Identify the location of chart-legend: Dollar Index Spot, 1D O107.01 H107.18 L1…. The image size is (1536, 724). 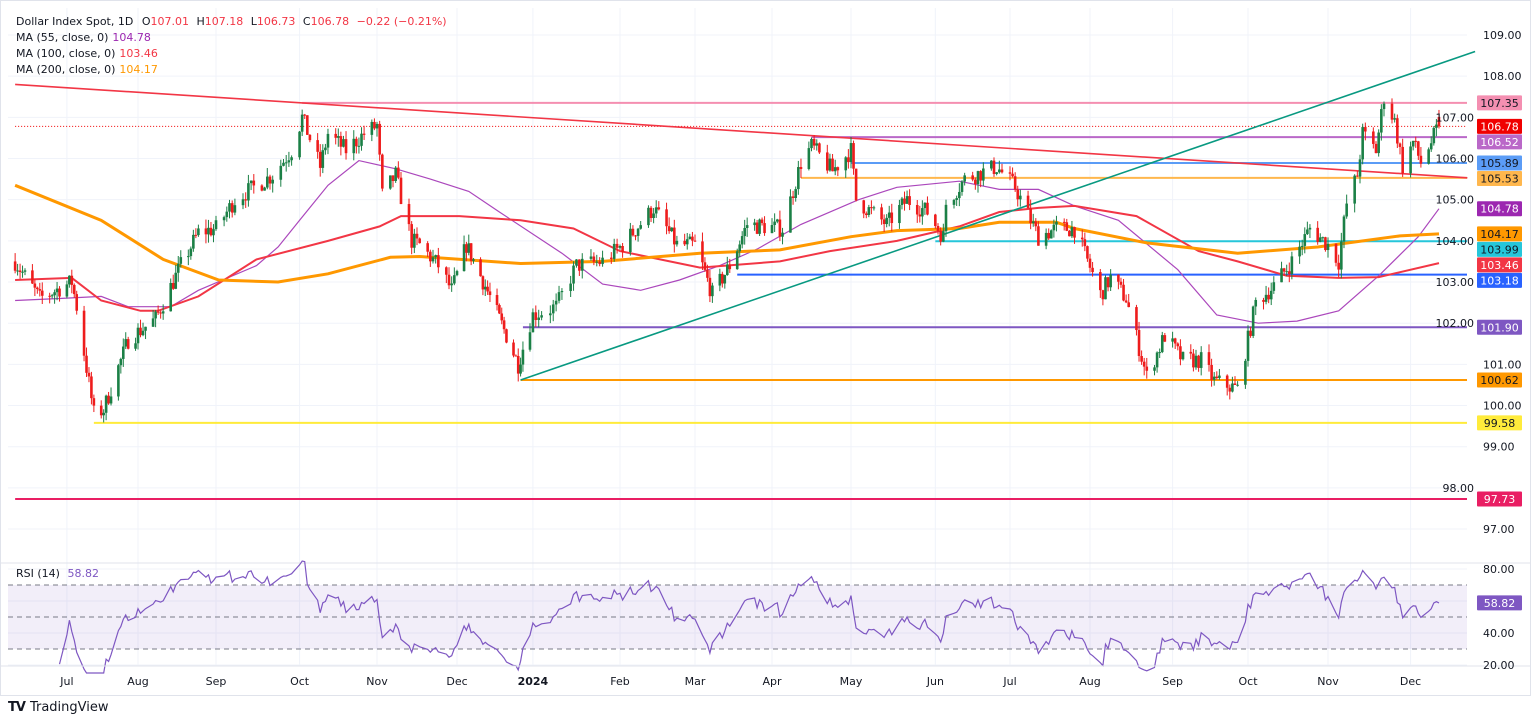
(231, 46).